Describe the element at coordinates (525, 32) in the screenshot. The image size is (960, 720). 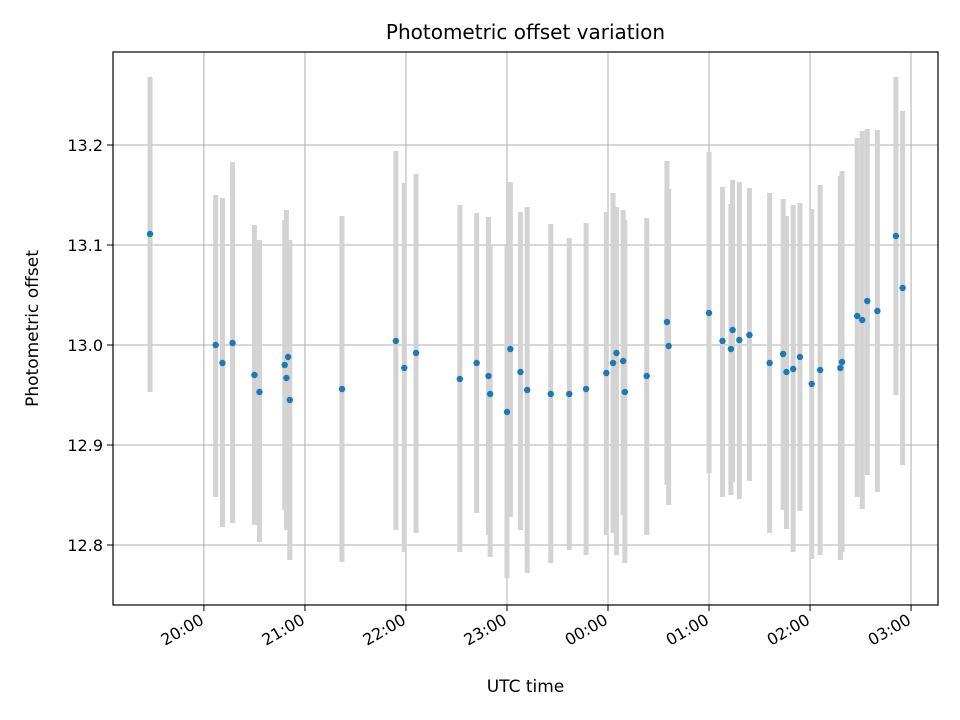
I see `chart-title: Photometric offset variation` at that location.